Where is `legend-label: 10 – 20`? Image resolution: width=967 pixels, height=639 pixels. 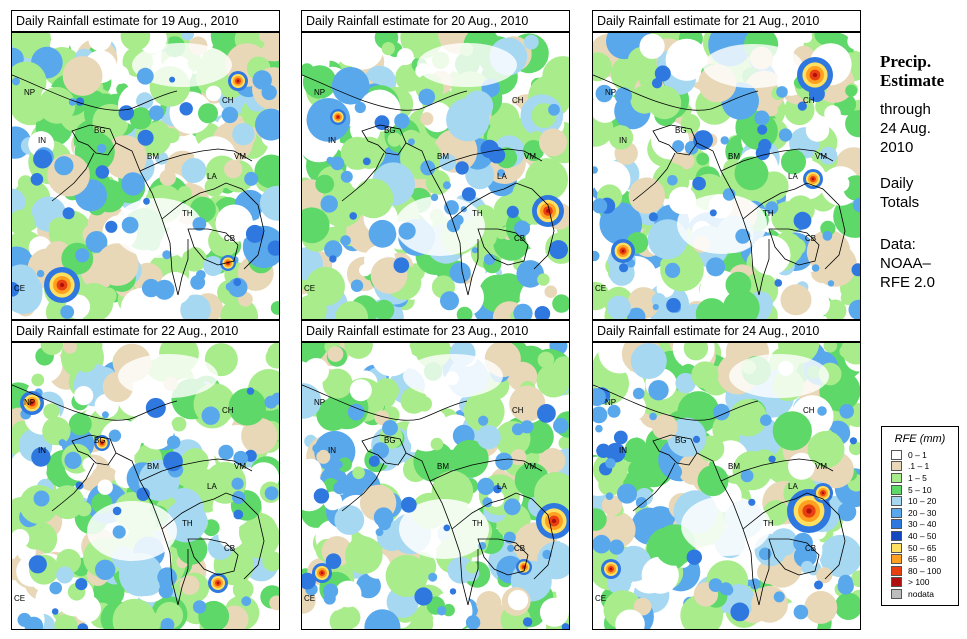
legend-label: 10 – 20 is located at coordinates (922, 501).